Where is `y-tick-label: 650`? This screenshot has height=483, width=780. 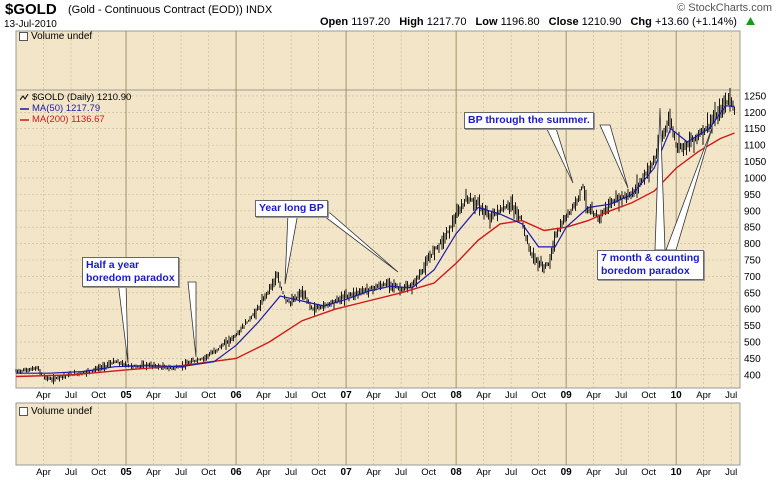 y-tick-label: 650 is located at coordinates (752, 293).